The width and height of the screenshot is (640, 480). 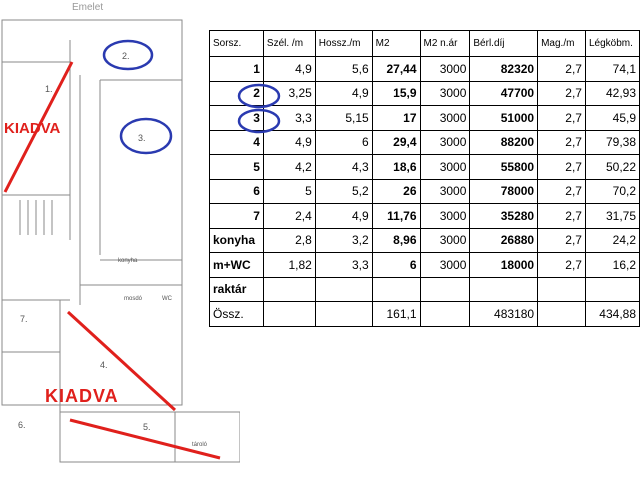 I want to click on table-cell: 4, so click(x=236, y=142).